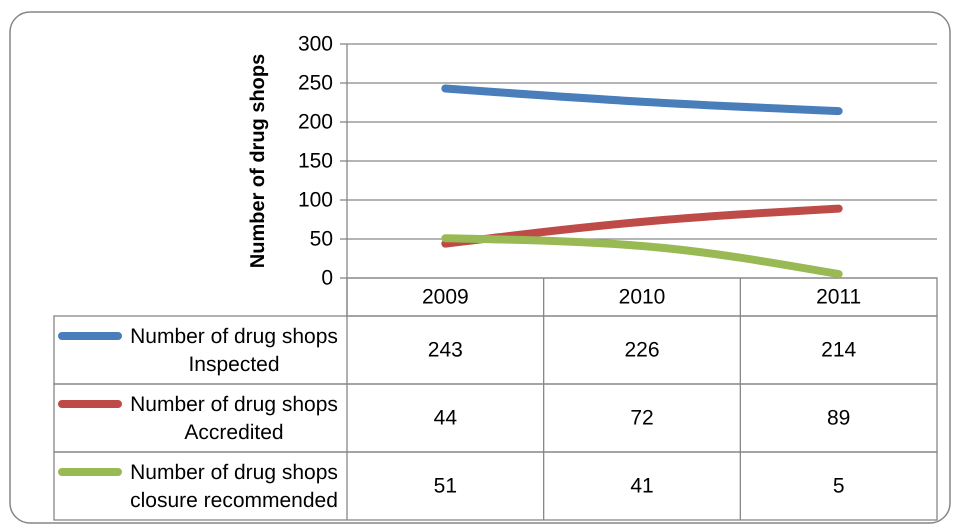  What do you see at coordinates (446, 418) in the screenshot?
I see `data-label: 44` at bounding box center [446, 418].